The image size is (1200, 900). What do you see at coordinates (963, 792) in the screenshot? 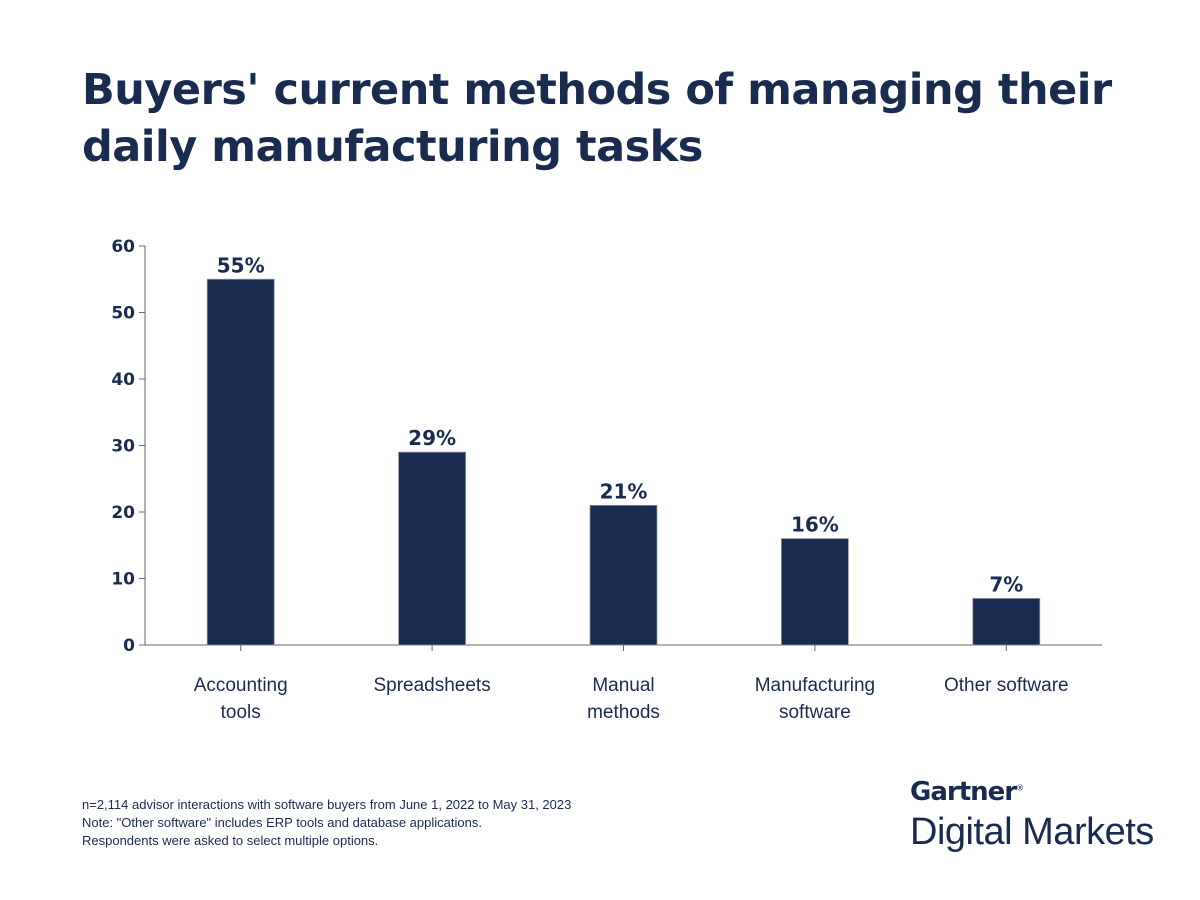
I see `logo-brand: Gartner` at bounding box center [963, 792].